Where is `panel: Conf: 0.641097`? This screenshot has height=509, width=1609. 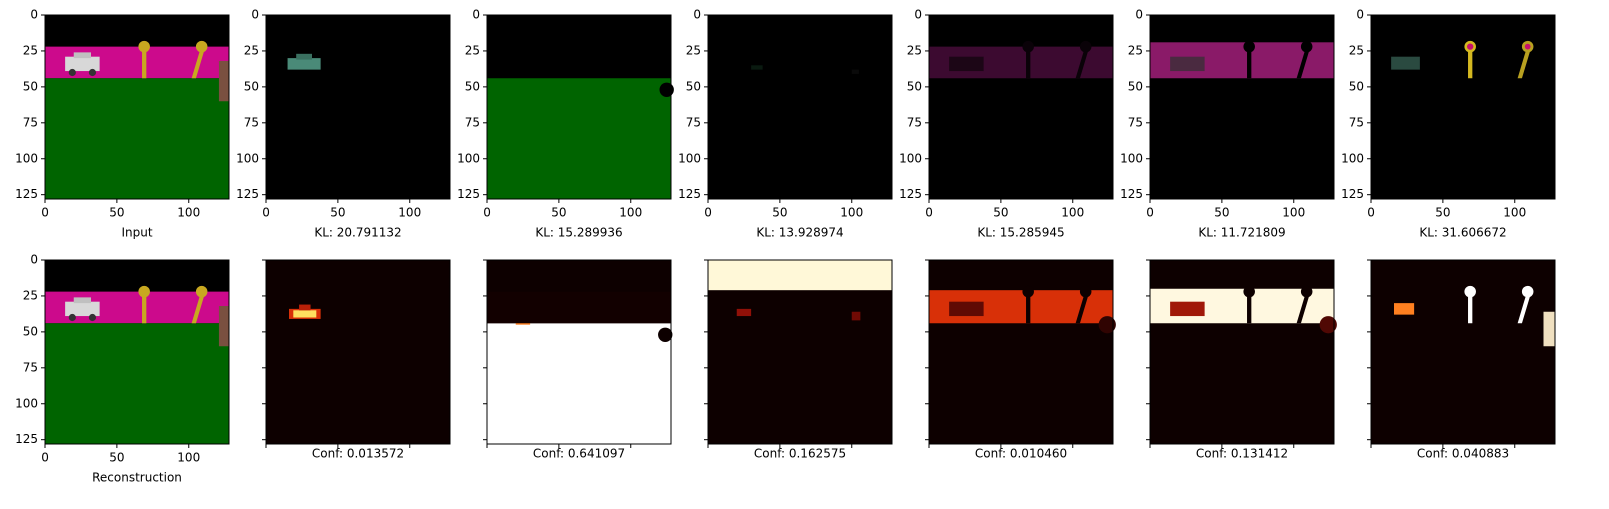 panel: Conf: 0.641097 is located at coordinates (578, 360).